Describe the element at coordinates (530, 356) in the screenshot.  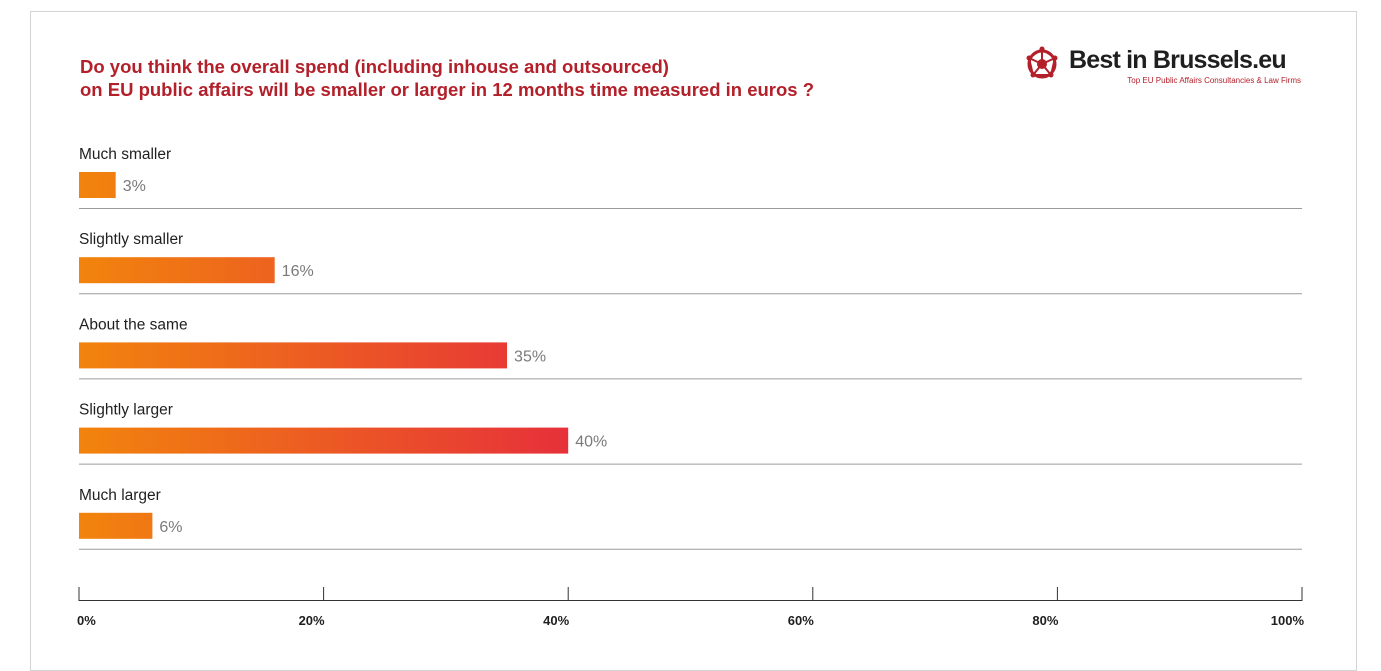
I see `value-label: 35%` at that location.